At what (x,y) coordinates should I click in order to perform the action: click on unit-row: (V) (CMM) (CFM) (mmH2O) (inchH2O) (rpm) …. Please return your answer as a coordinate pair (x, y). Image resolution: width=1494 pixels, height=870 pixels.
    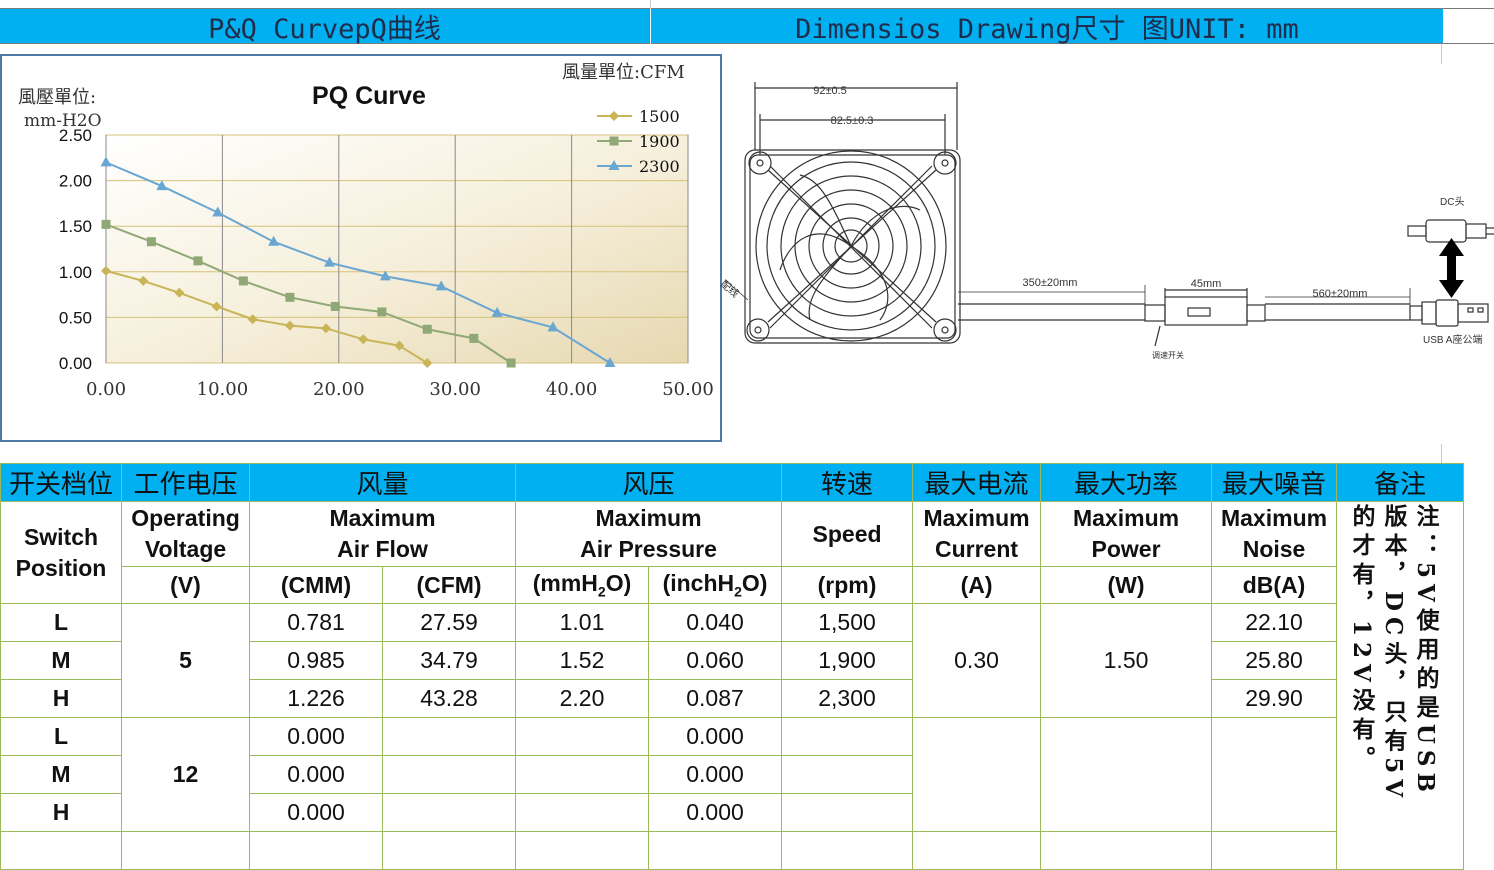
    Looking at the image, I should click on (732, 585).